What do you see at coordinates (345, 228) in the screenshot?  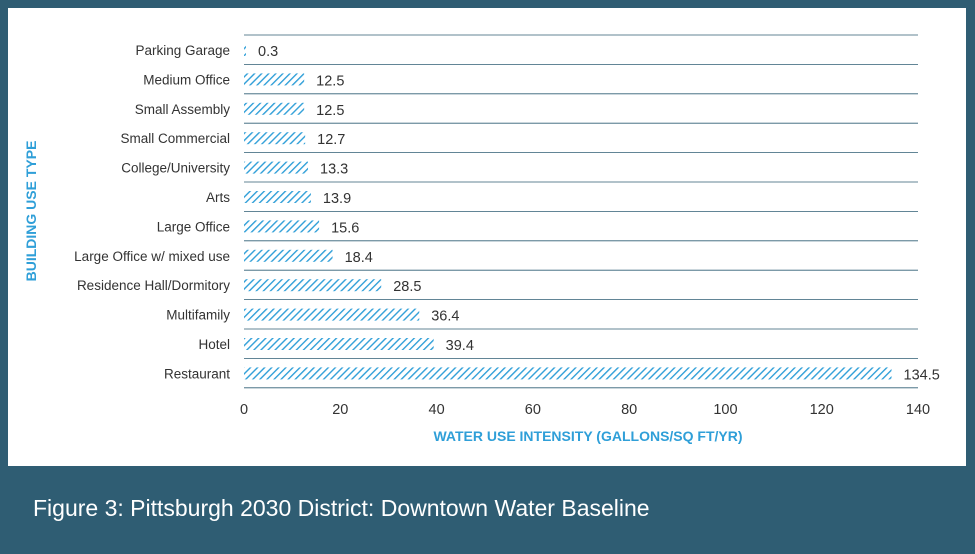 I see `value-label: 15.6` at bounding box center [345, 228].